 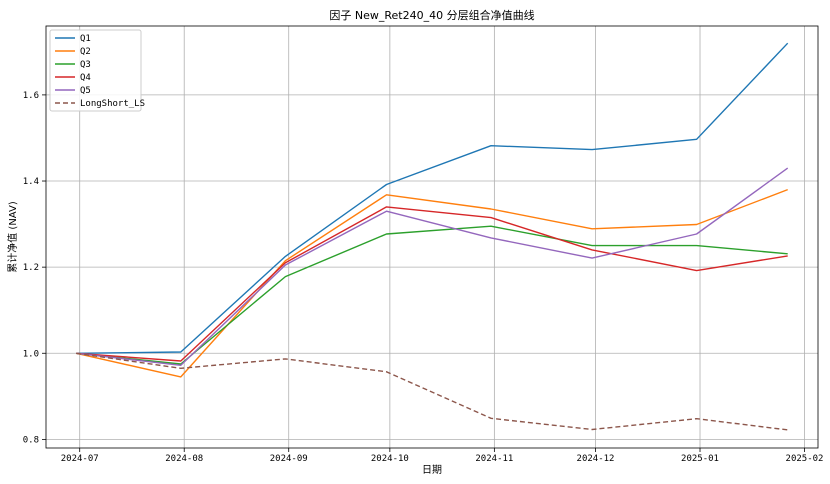 I want to click on legend-label: Q2, so click(x=85, y=52).